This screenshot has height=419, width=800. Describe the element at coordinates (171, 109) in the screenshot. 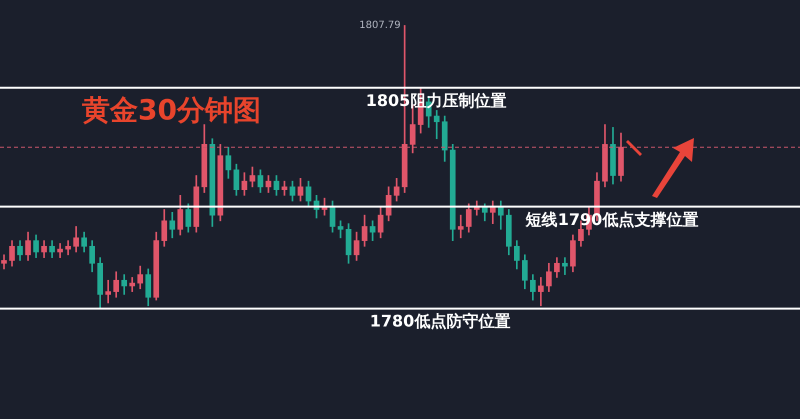

I see `text: 黄金30分钟图` at that location.